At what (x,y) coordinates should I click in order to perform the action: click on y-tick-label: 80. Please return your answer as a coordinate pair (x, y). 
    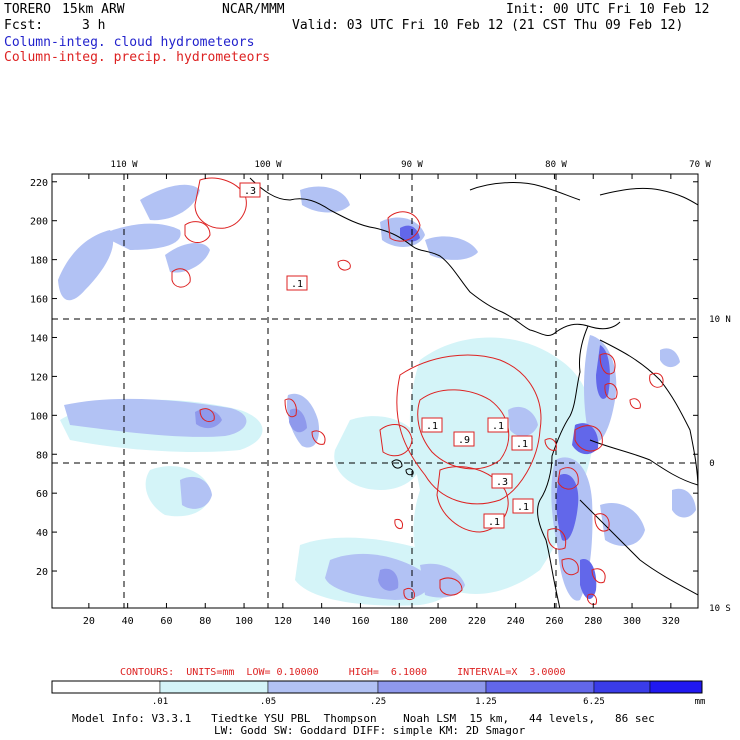
    Looking at the image, I should click on (42, 455).